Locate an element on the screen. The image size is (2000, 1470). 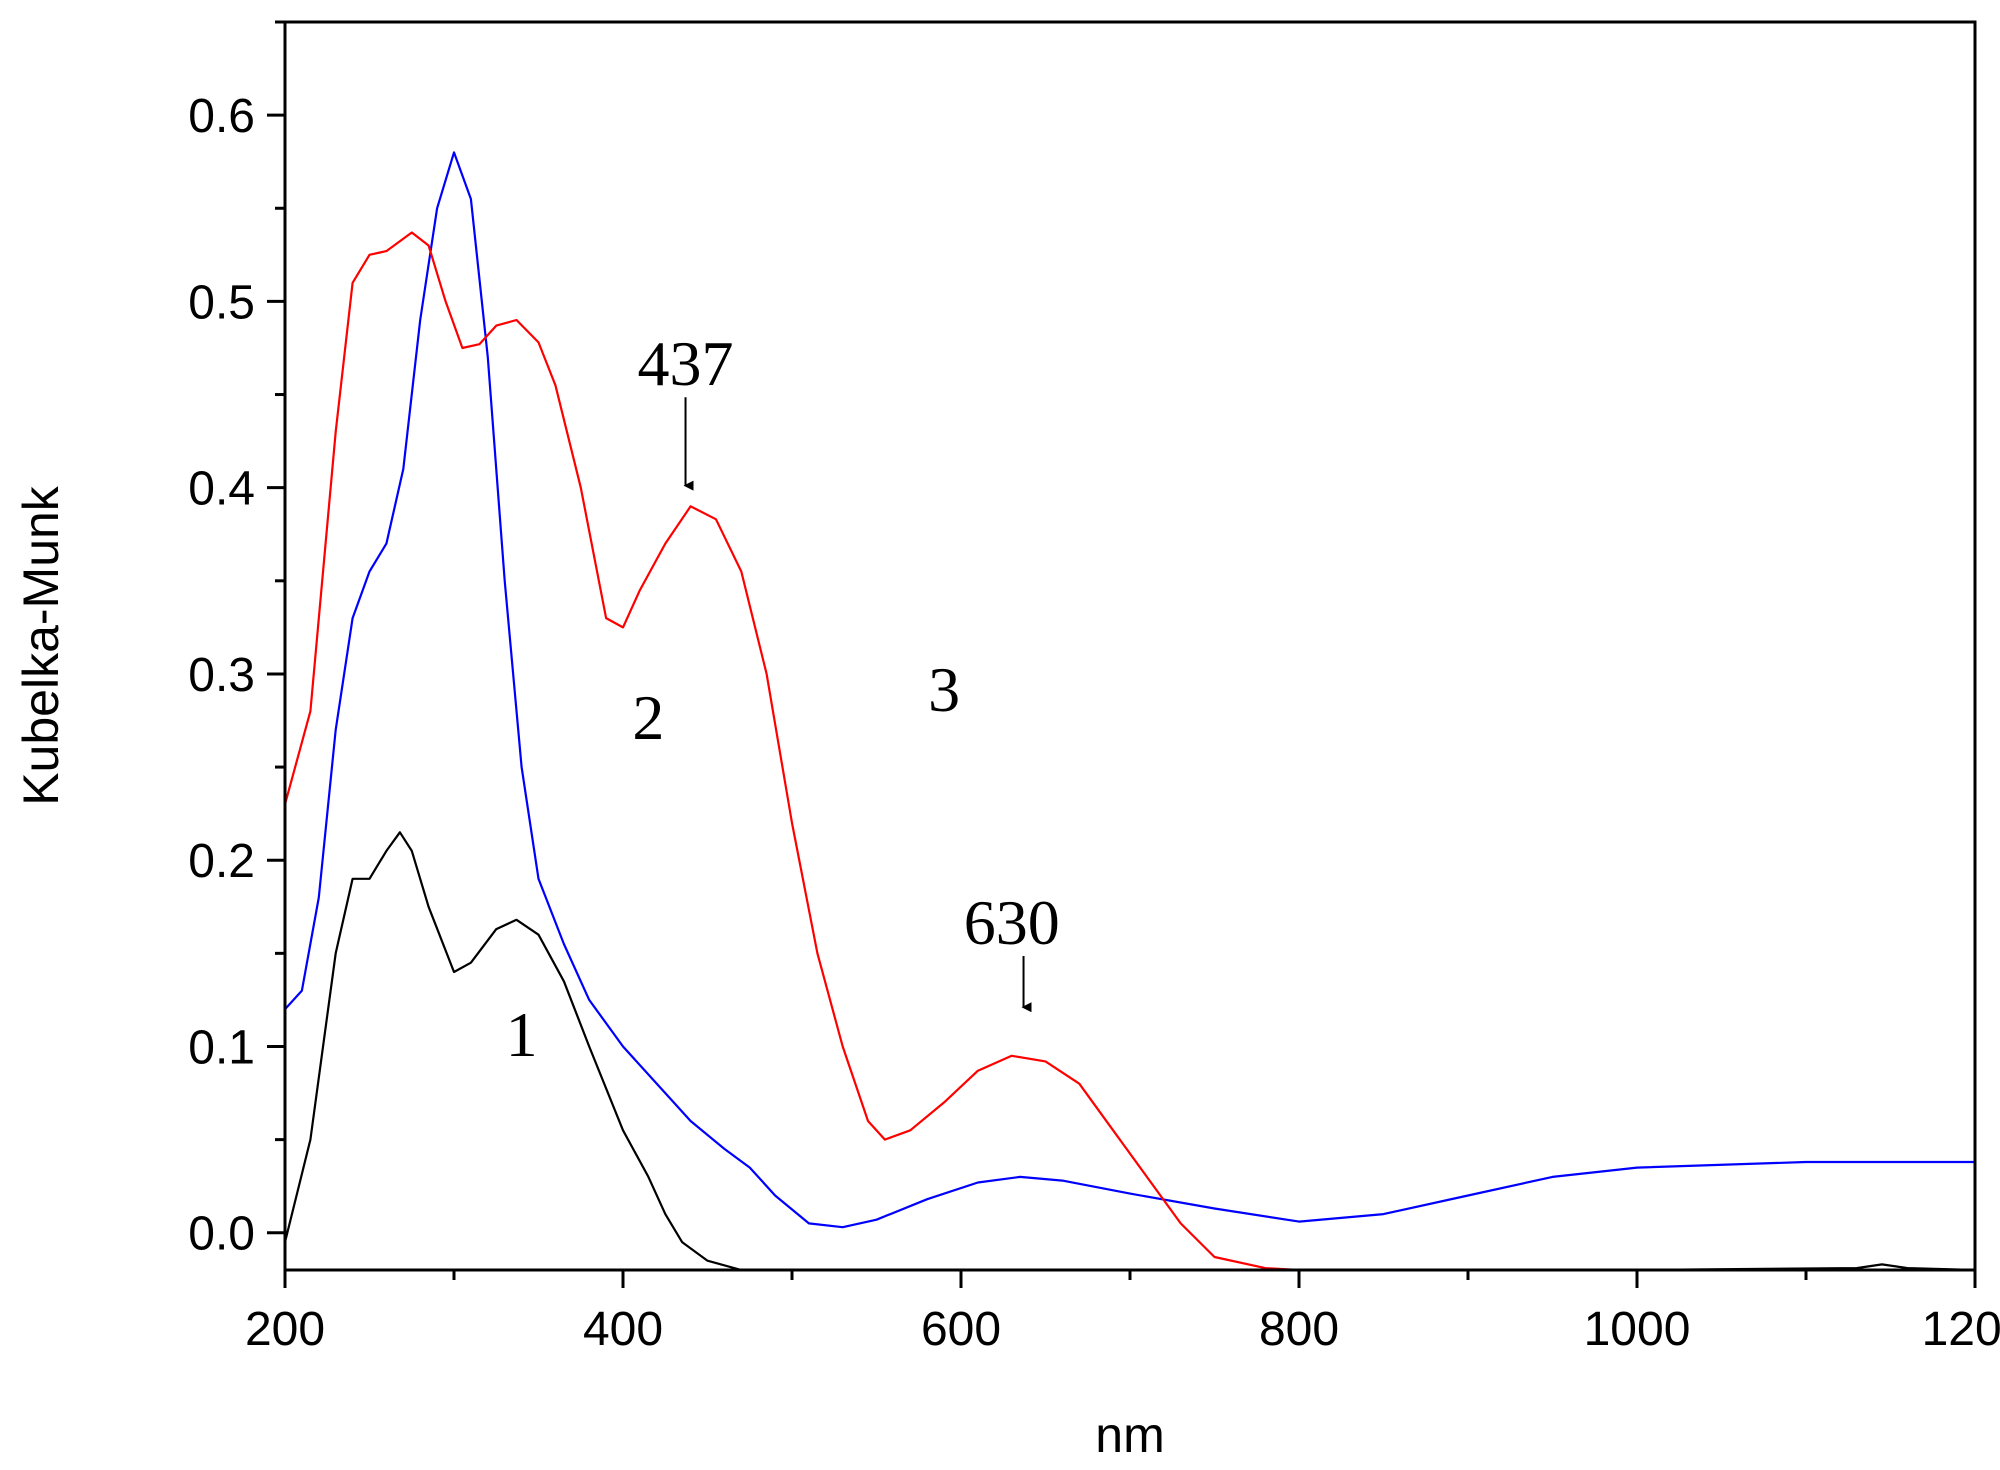
x-axis-label: nm is located at coordinates (1129, 1435).